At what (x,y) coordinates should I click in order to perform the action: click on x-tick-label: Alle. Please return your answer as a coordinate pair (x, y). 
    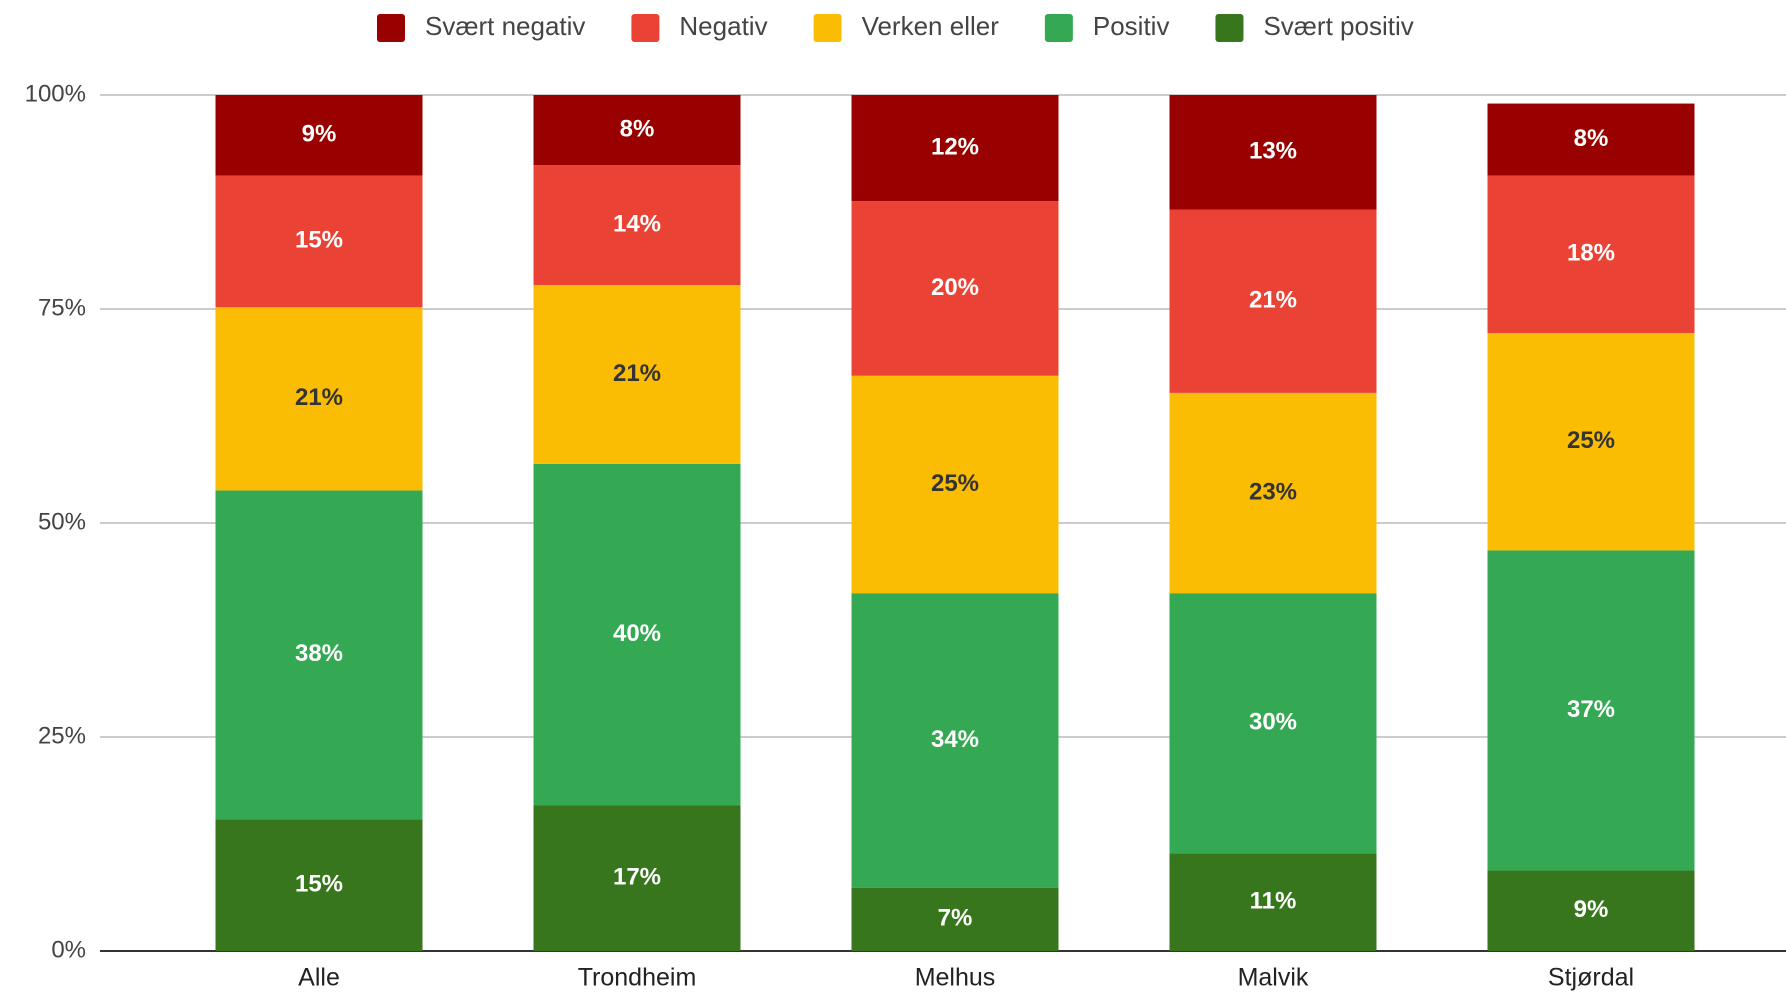
    Looking at the image, I should click on (319, 978).